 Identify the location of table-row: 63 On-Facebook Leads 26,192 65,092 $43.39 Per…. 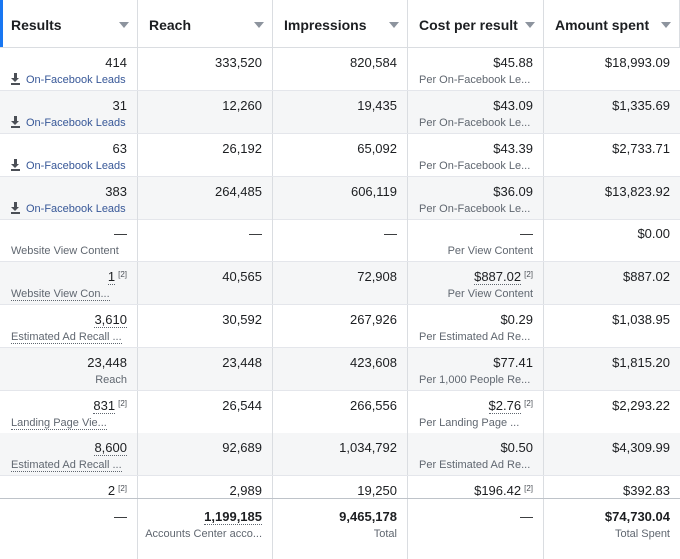
(340, 155).